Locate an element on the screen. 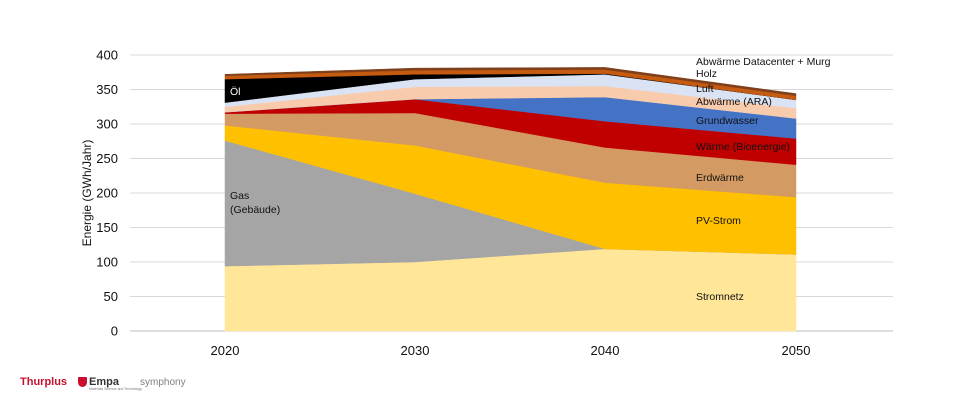  area-abwärme-datacenter-murg is located at coordinates (510, 81).